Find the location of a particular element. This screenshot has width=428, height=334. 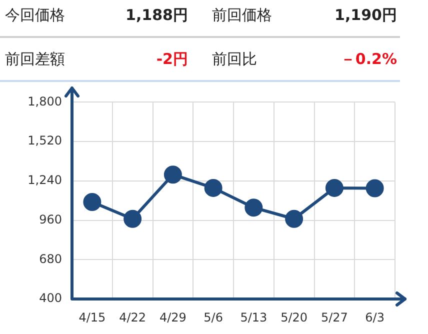

x-tick-label: 5/6 is located at coordinates (213, 317).